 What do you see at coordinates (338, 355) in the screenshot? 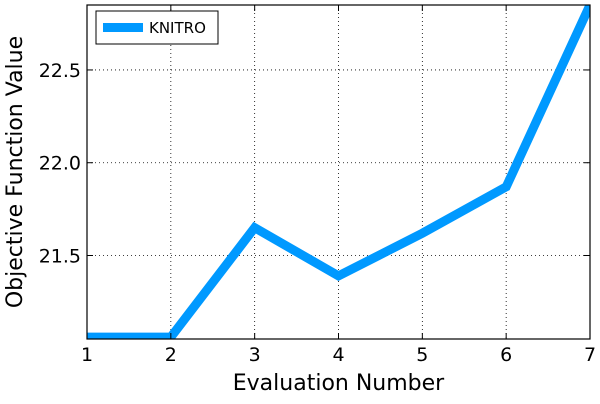
I see `x-tick-label: 4` at bounding box center [338, 355].